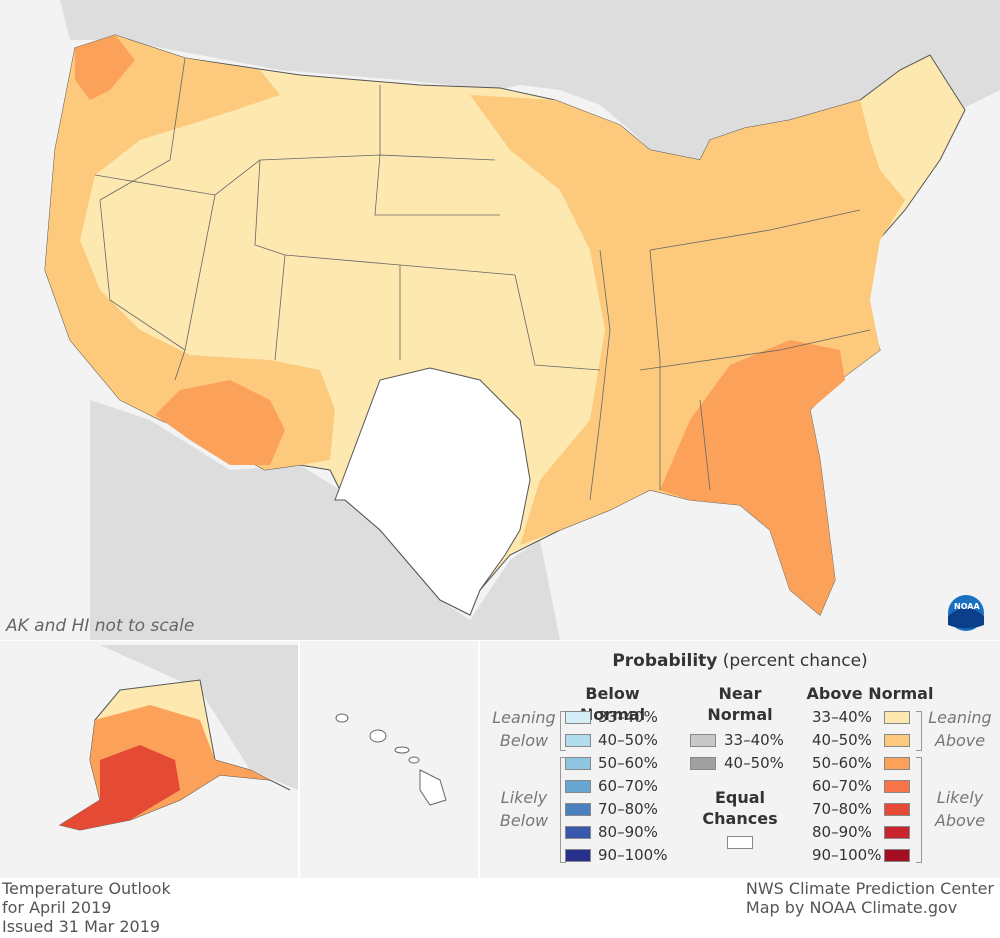  I want to click on leaning-below-label: Leaning Below, so click(524, 729).